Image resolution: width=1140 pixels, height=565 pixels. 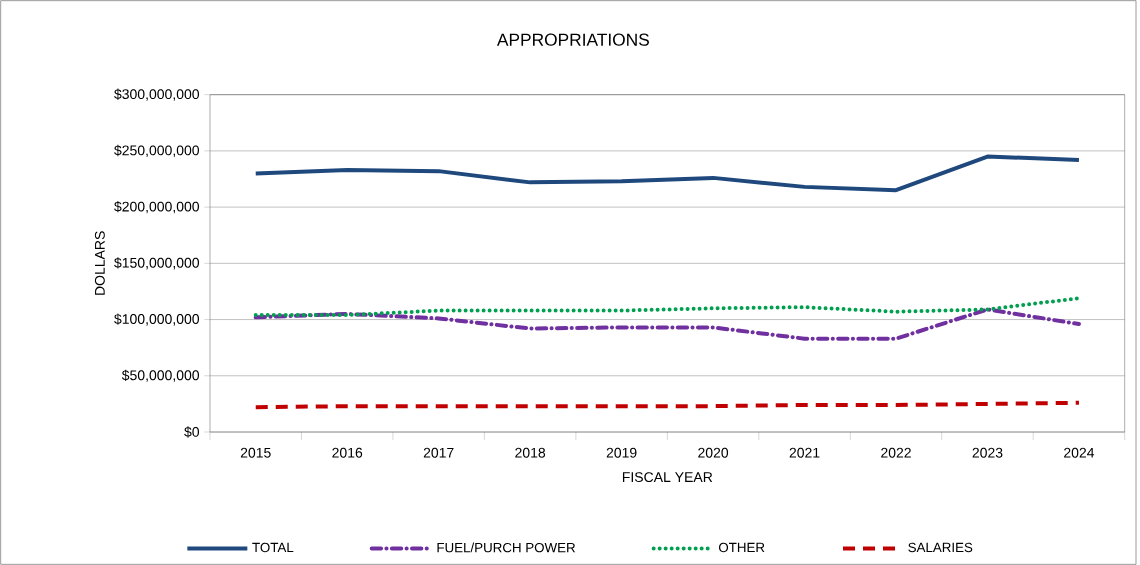 I want to click on x-tick-label: 2015, so click(x=255, y=452).